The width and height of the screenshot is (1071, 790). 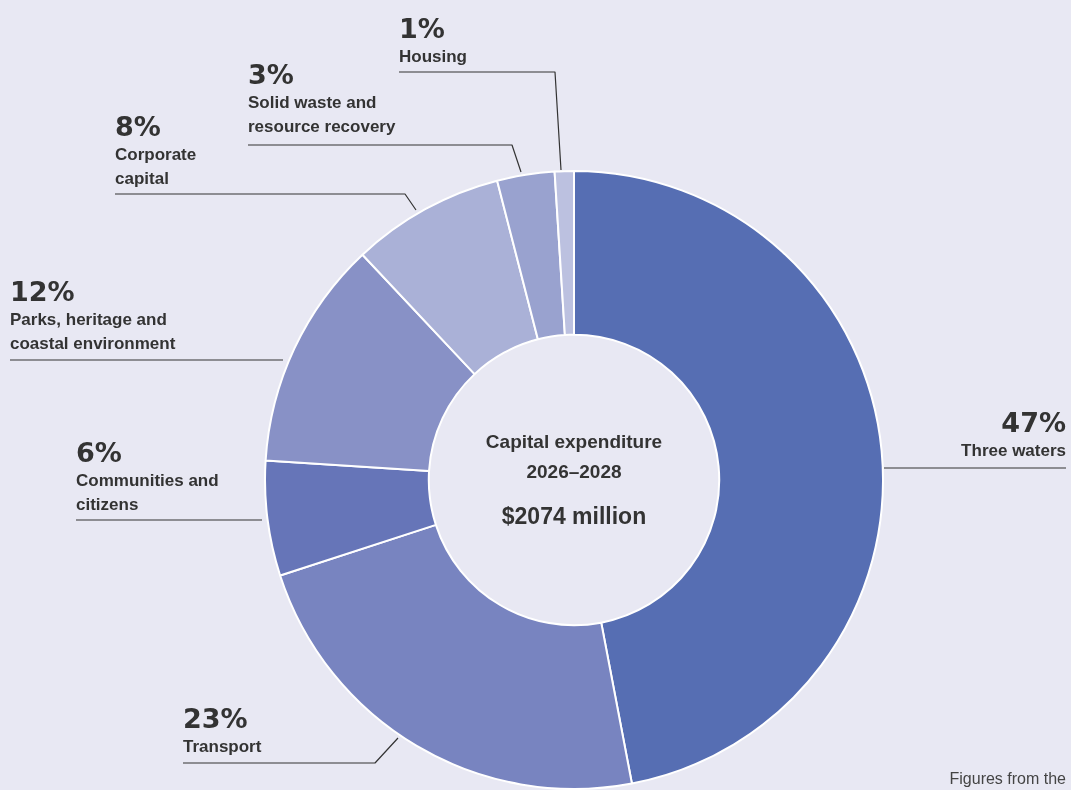 I want to click on data-label: 8%, so click(x=138, y=126).